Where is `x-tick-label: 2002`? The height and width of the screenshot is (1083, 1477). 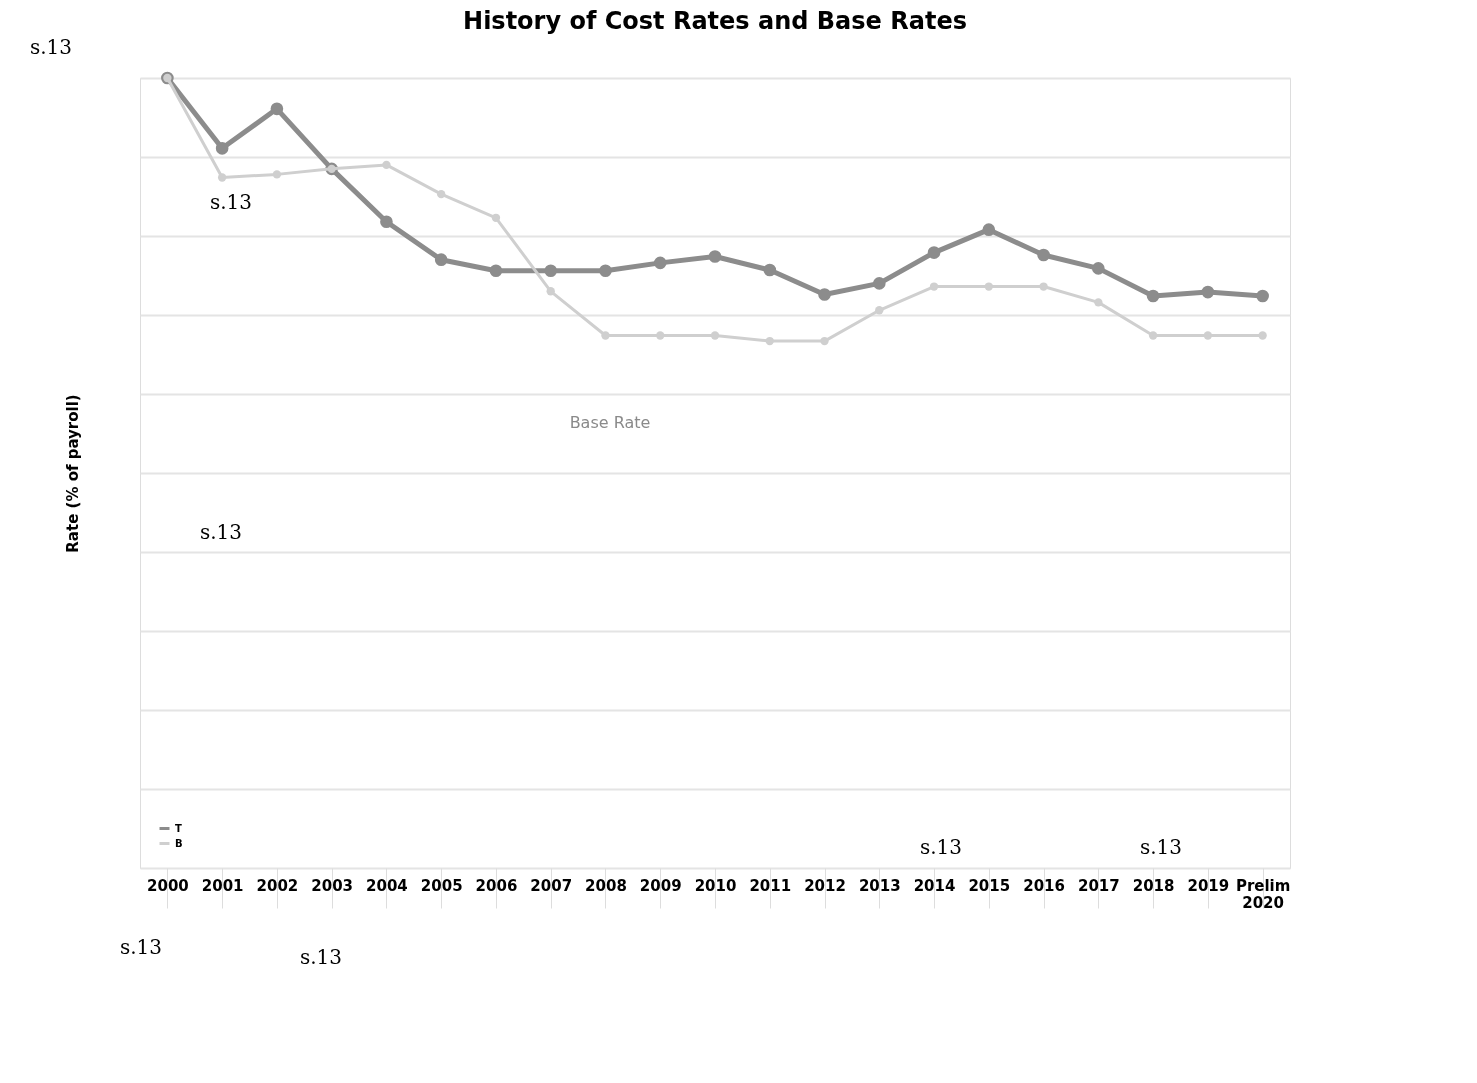 x-tick-label: 2002 is located at coordinates (277, 885).